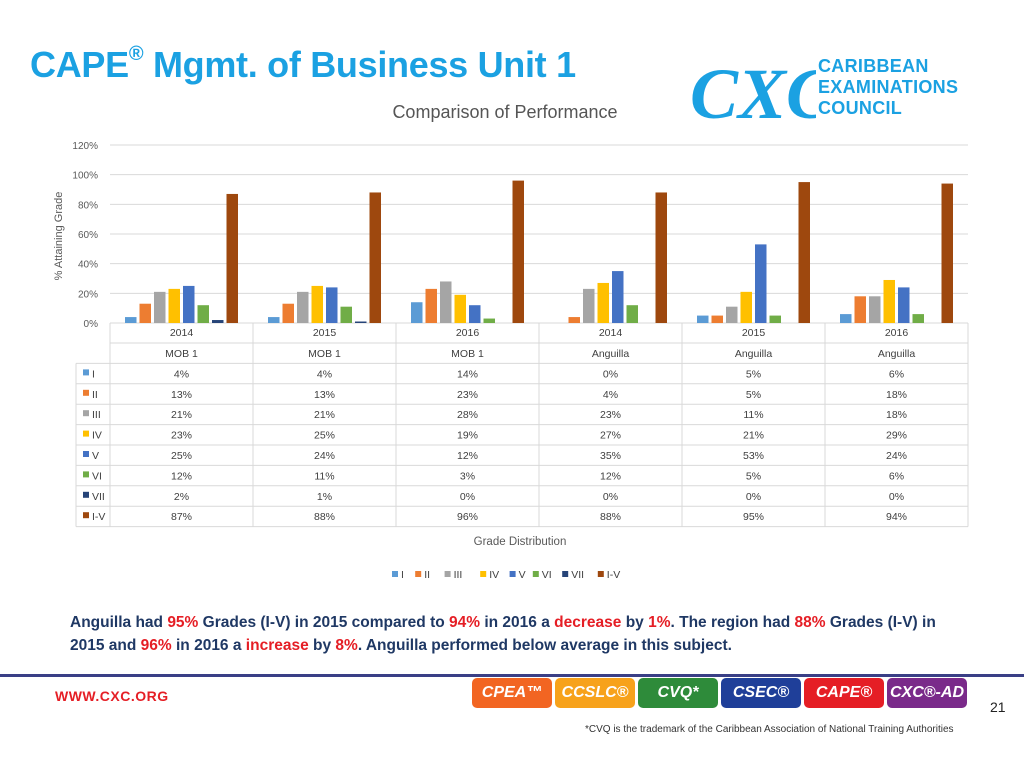  Describe the element at coordinates (927, 693) in the screenshot. I see `badge-cxcad: CXC®-AD` at that location.